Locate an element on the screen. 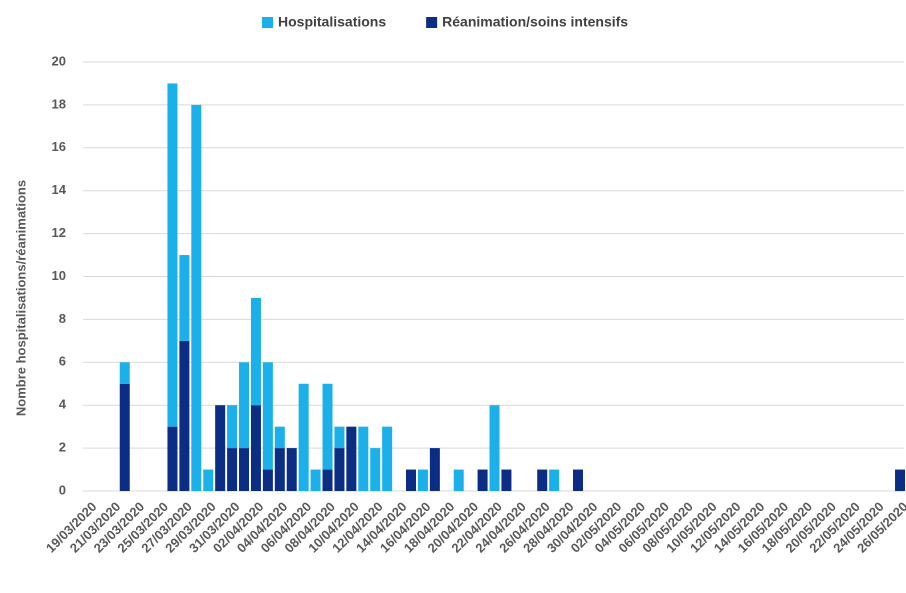  legend-label: Réanimation/soins intensifs is located at coordinates (535, 22).